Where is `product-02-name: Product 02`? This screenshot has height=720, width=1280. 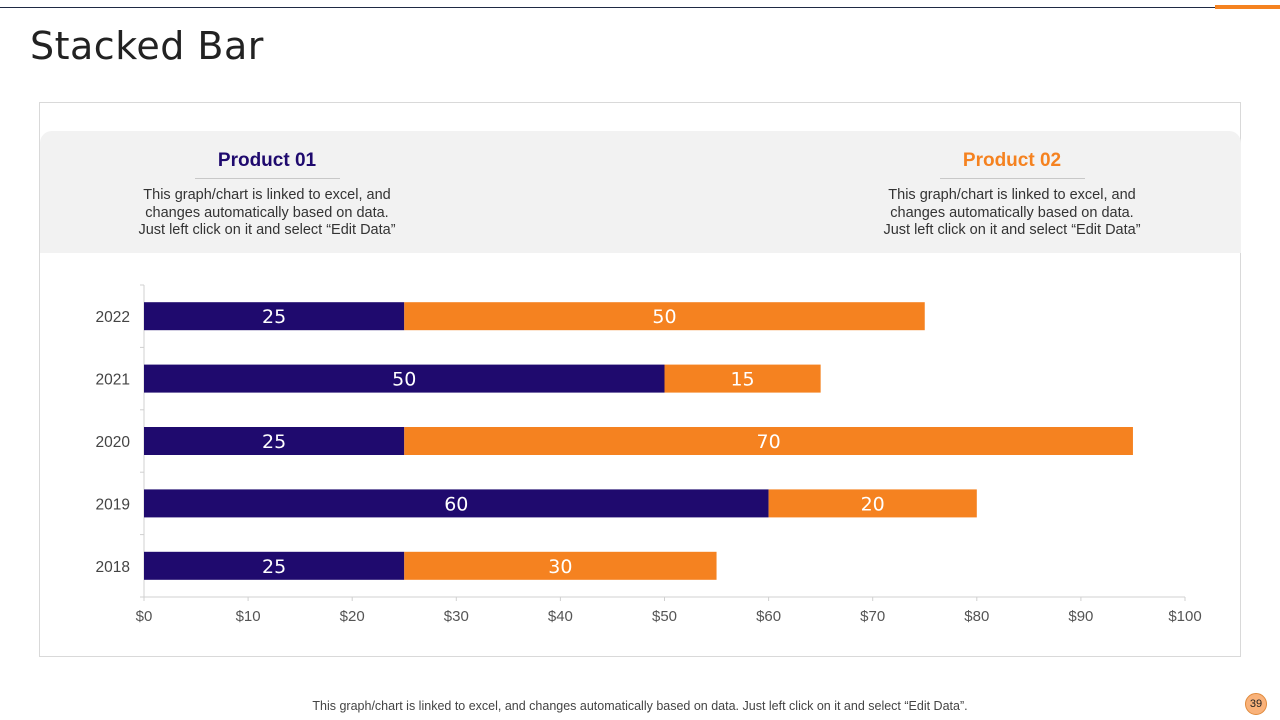
product-02-name: Product 02 is located at coordinates (1012, 160).